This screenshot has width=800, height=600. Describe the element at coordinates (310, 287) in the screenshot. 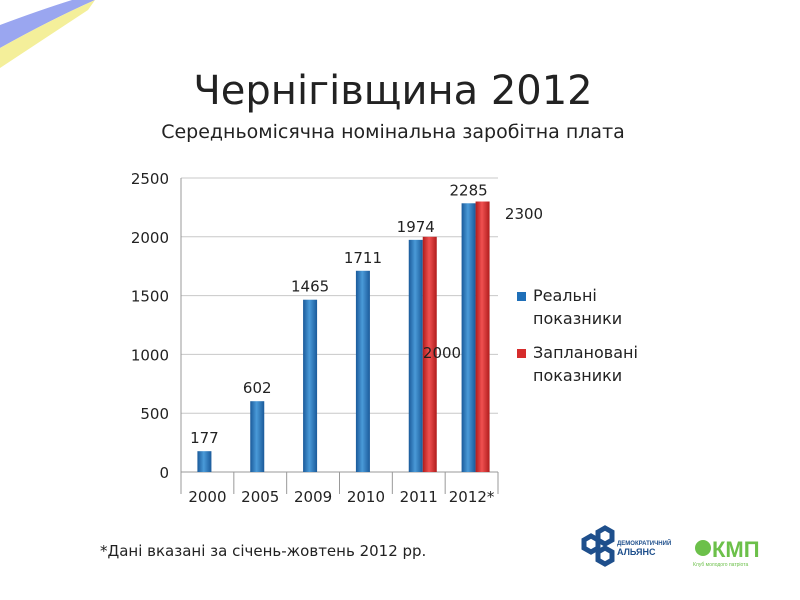

I see `data-label: 1465` at that location.